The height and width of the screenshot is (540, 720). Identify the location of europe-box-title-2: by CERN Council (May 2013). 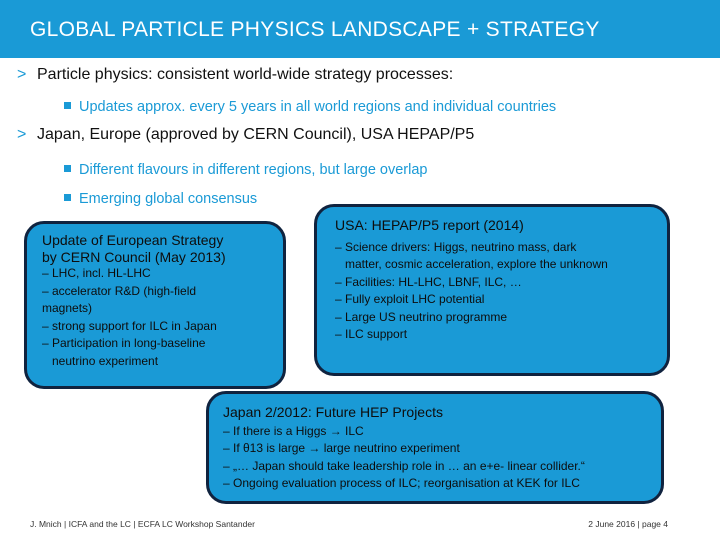
(134, 256).